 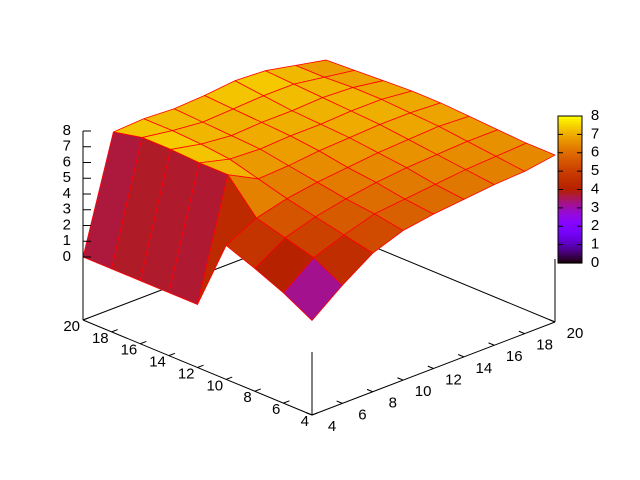 What do you see at coordinates (67, 193) in the screenshot?
I see `z-tick-label: 4` at bounding box center [67, 193].